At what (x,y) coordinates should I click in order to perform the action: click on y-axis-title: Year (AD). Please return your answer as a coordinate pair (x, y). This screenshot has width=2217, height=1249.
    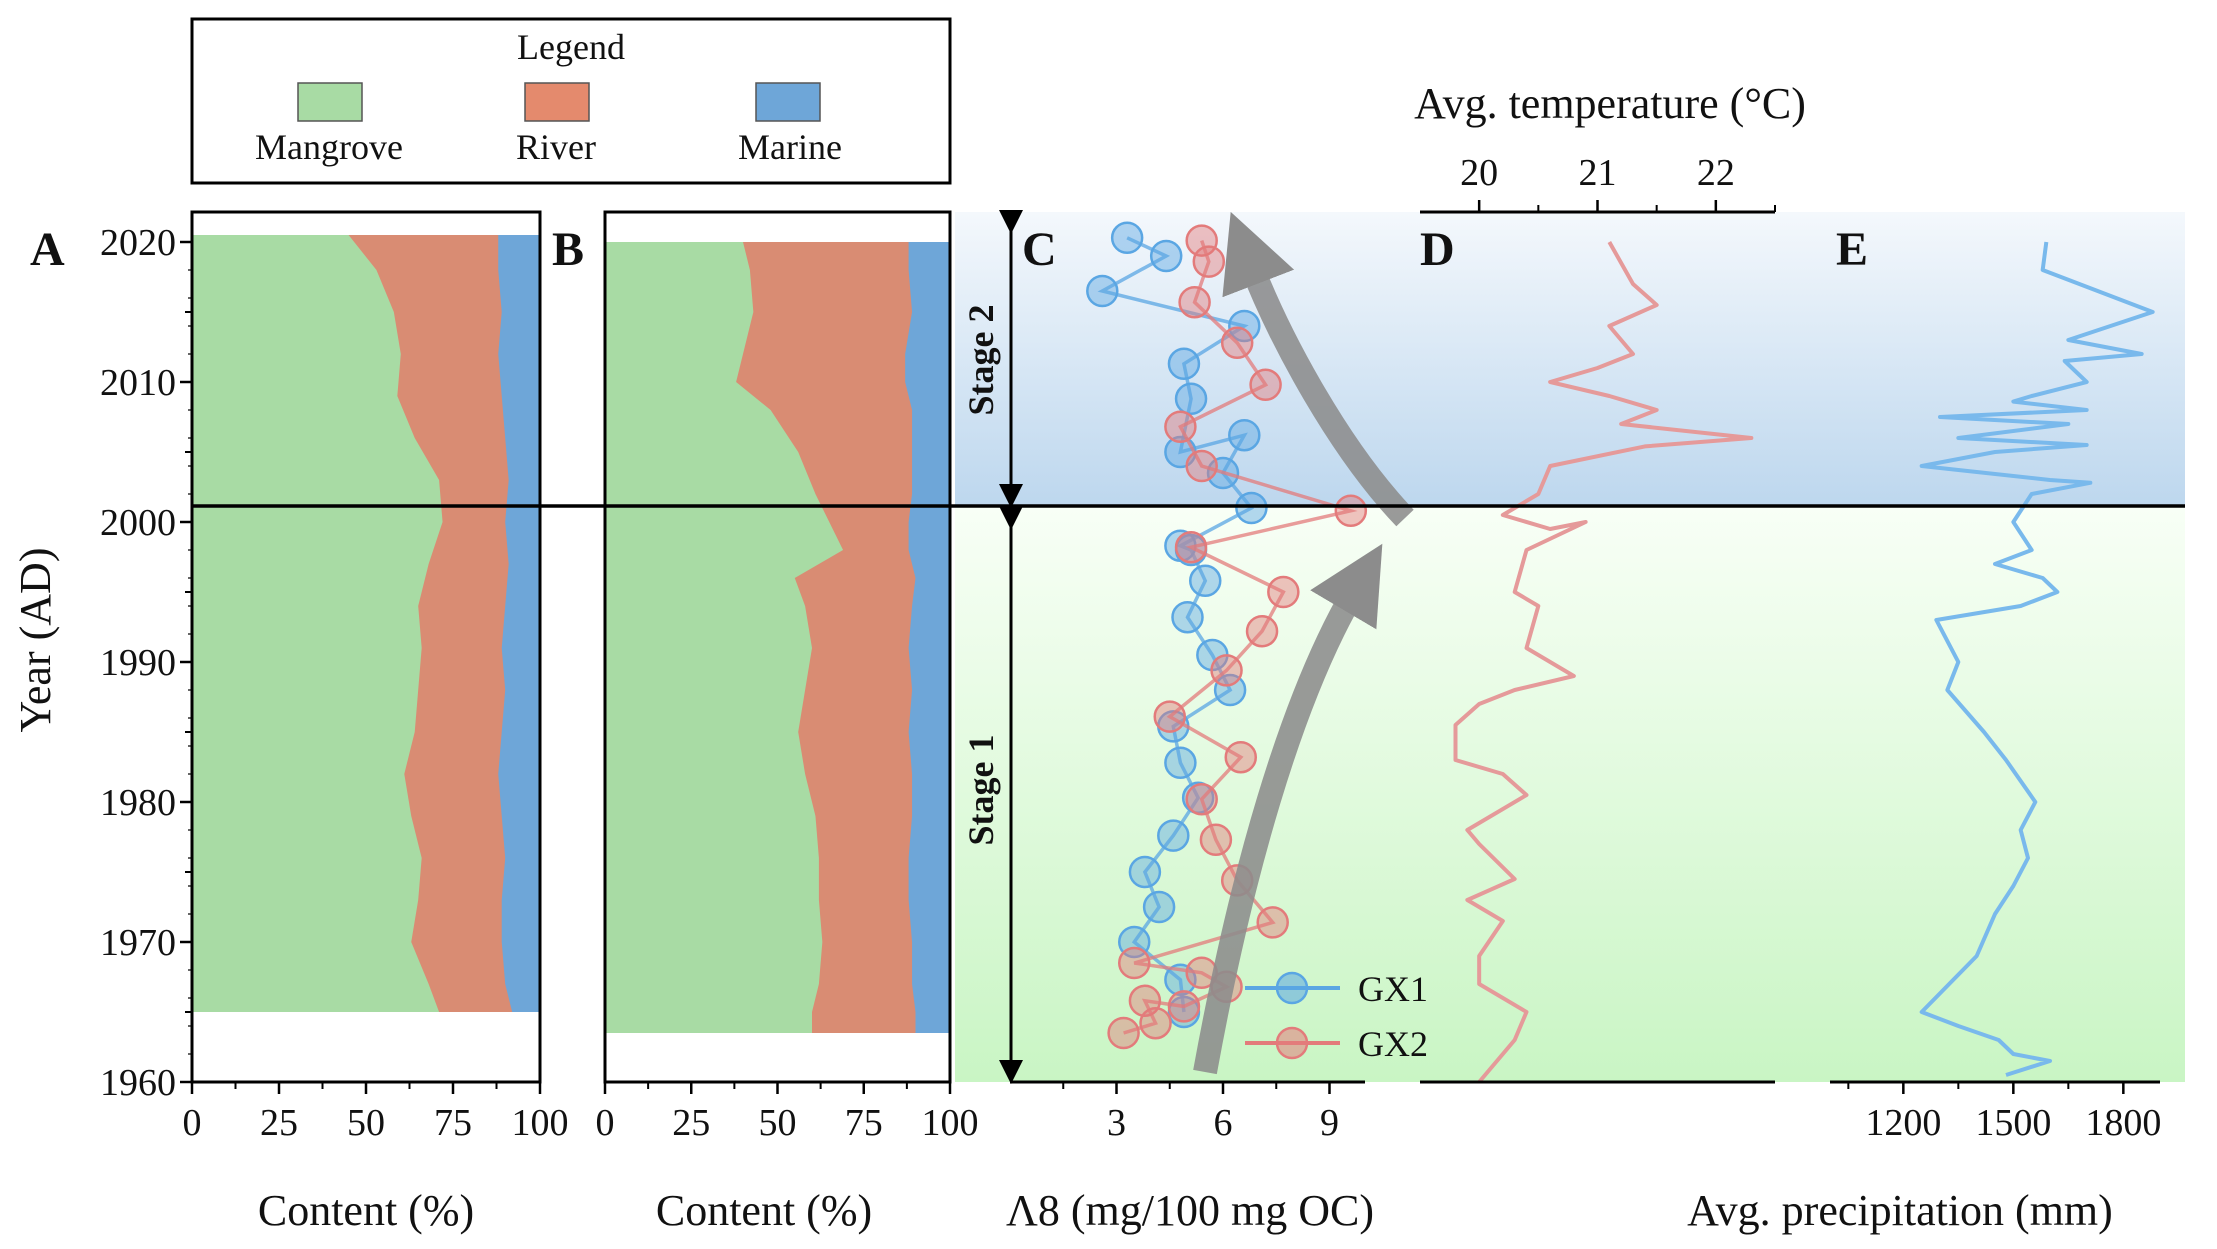
    Looking at the image, I should click on (35, 640).